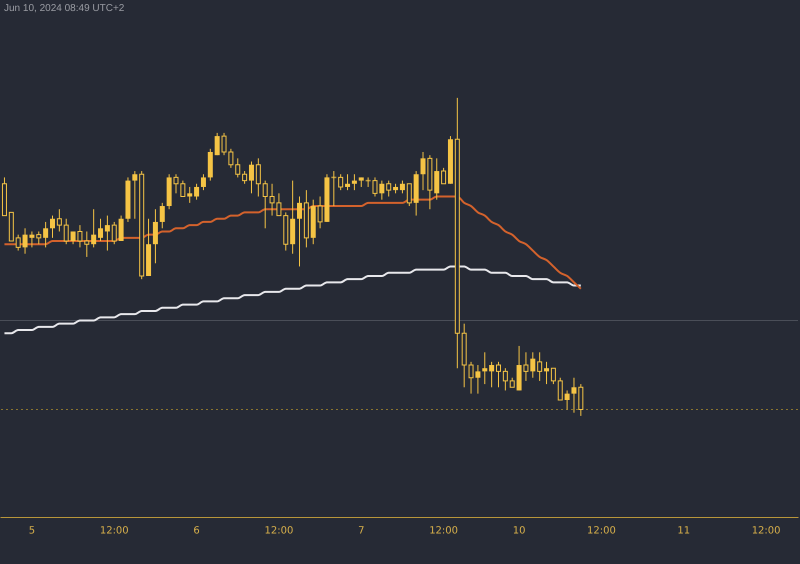 The height and width of the screenshot is (564, 800). Describe the element at coordinates (361, 531) in the screenshot. I see `x-tick-label: 7` at that location.